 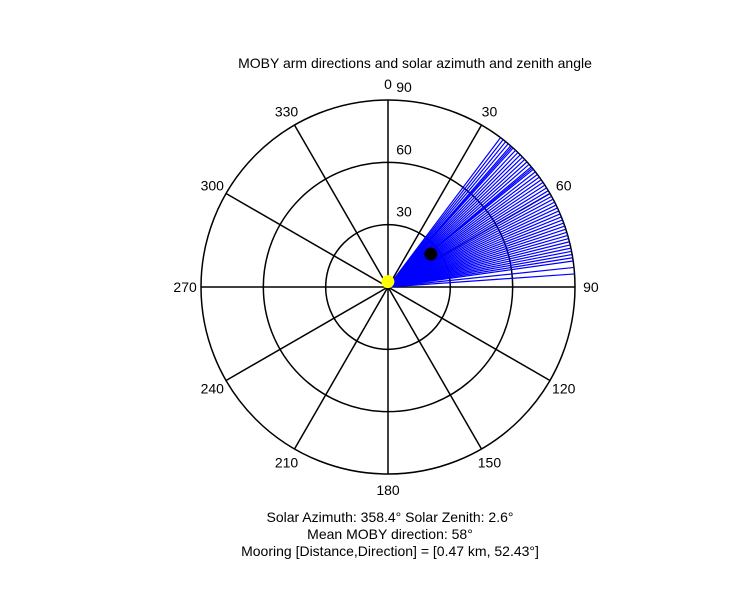 What do you see at coordinates (490, 463) in the screenshot?
I see `angle-tick-label: 150` at bounding box center [490, 463].